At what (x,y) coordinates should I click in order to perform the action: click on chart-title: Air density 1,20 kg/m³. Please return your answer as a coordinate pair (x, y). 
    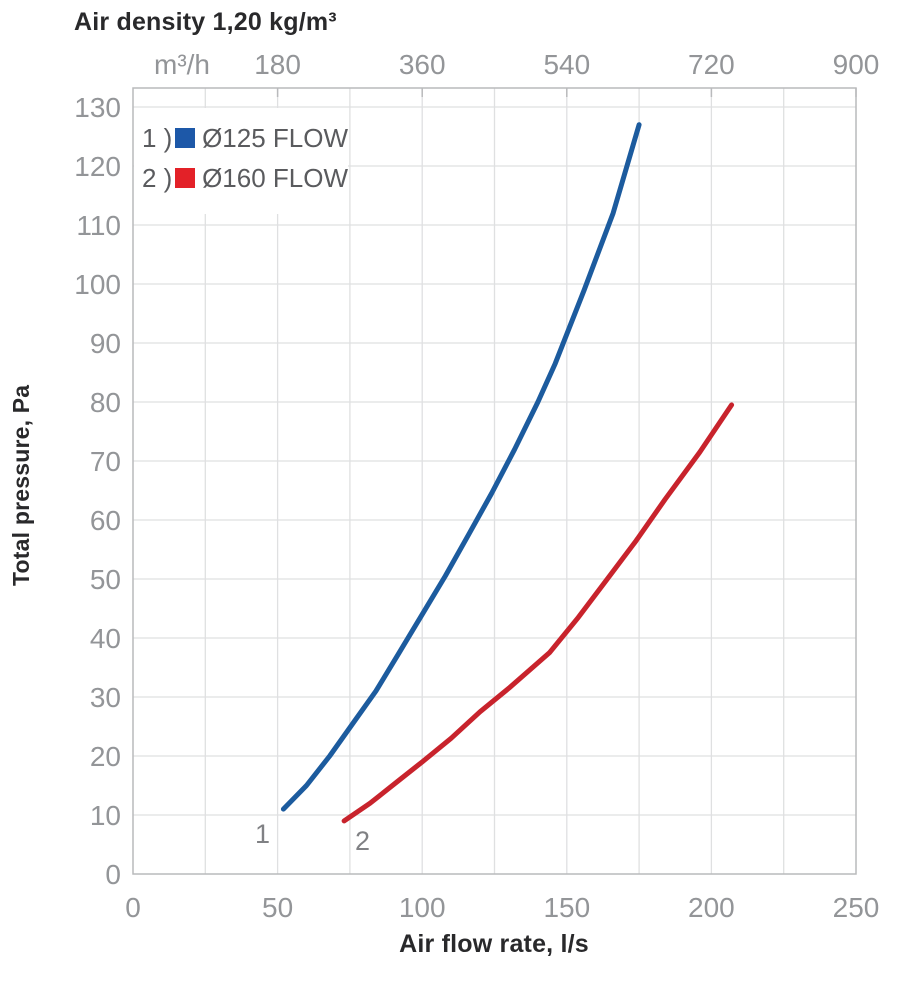
    Looking at the image, I should click on (205, 22).